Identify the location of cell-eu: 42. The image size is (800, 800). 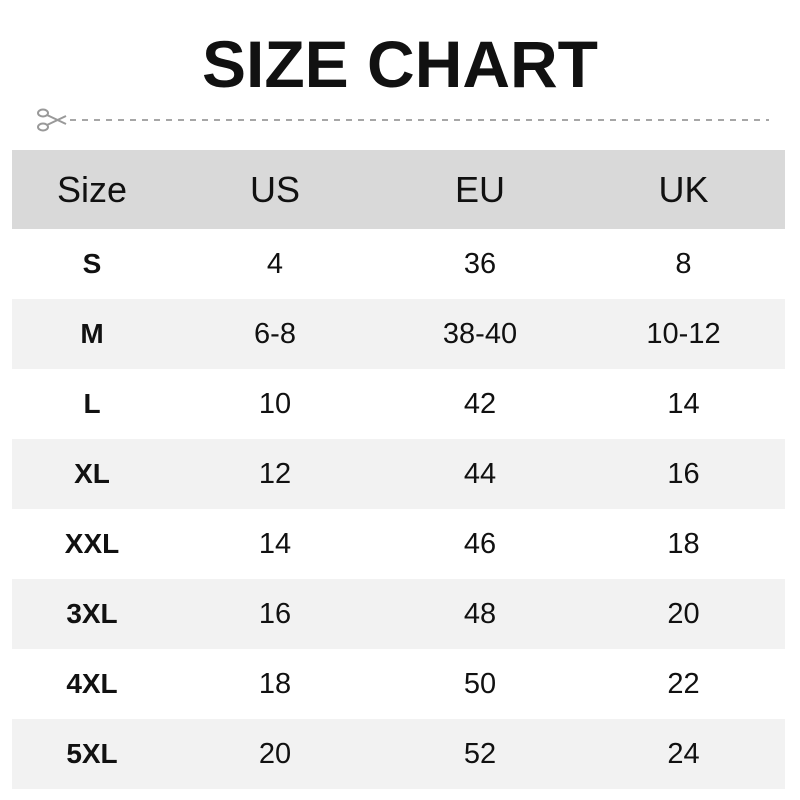
(480, 403).